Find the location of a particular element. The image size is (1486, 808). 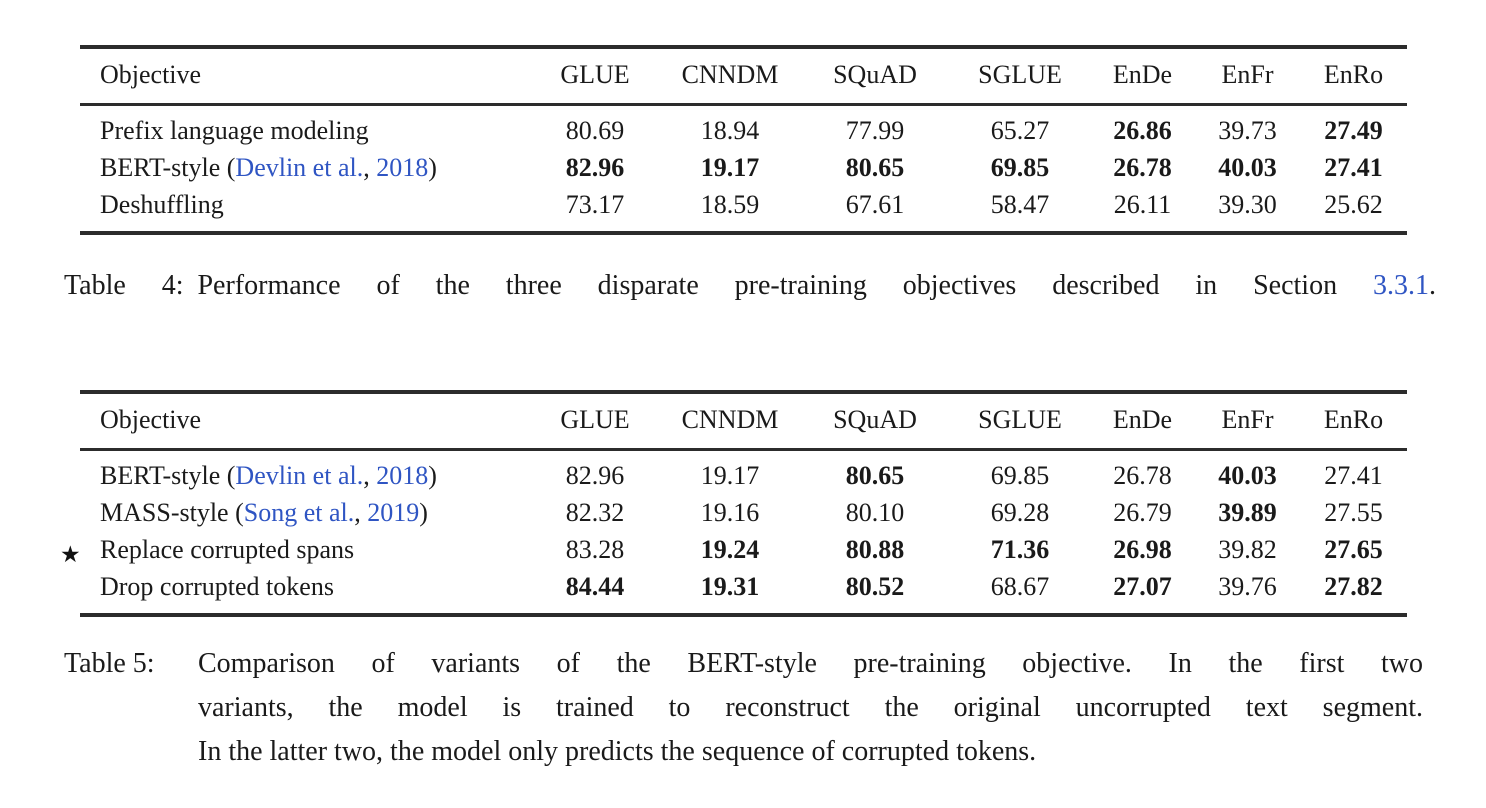

value-cell-squad: 67.61 is located at coordinates (875, 204).